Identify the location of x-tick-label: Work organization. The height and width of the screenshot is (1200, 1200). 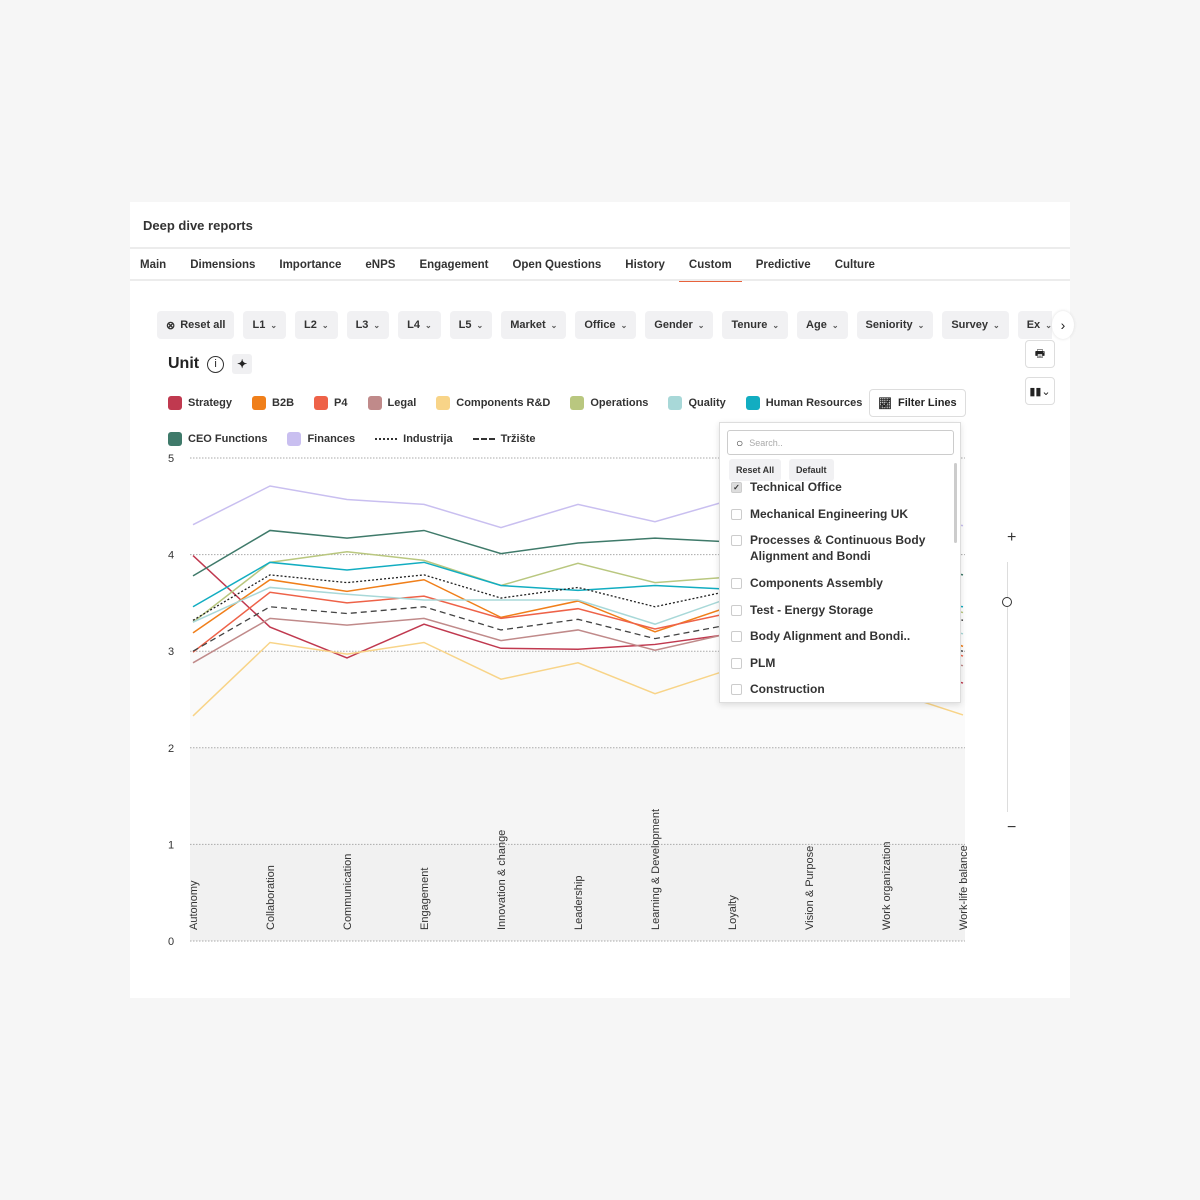
(887, 886).